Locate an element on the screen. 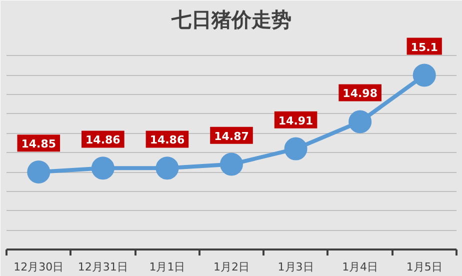 The width and height of the screenshot is (462, 276). x-tick-label: 12月30日 is located at coordinates (39, 267).